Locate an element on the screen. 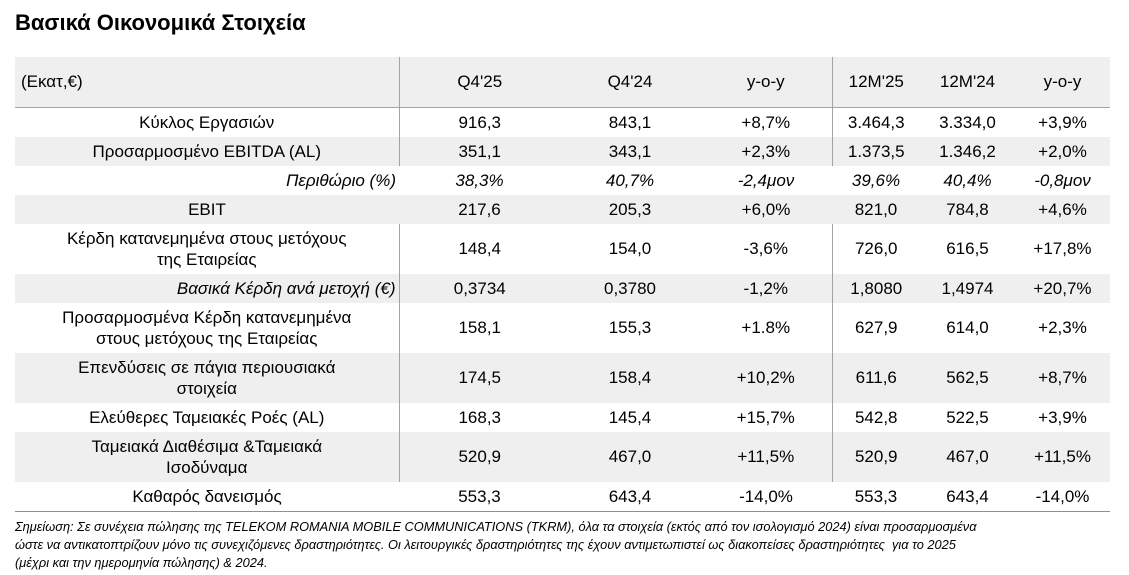 Image resolution: width=1129 pixels, height=575 pixels. cell-value: 843,1 is located at coordinates (630, 122).